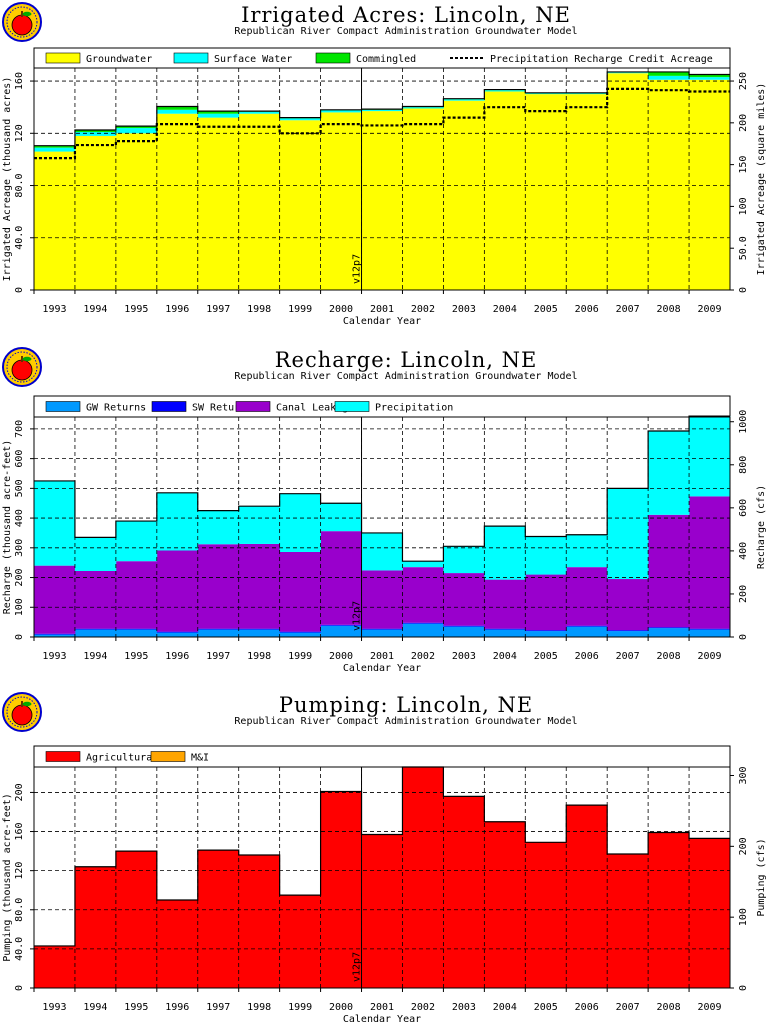 This screenshot has width=768, height=1024. Describe the element at coordinates (19, 429) in the screenshot. I see `y-tick-label: 700` at that location.